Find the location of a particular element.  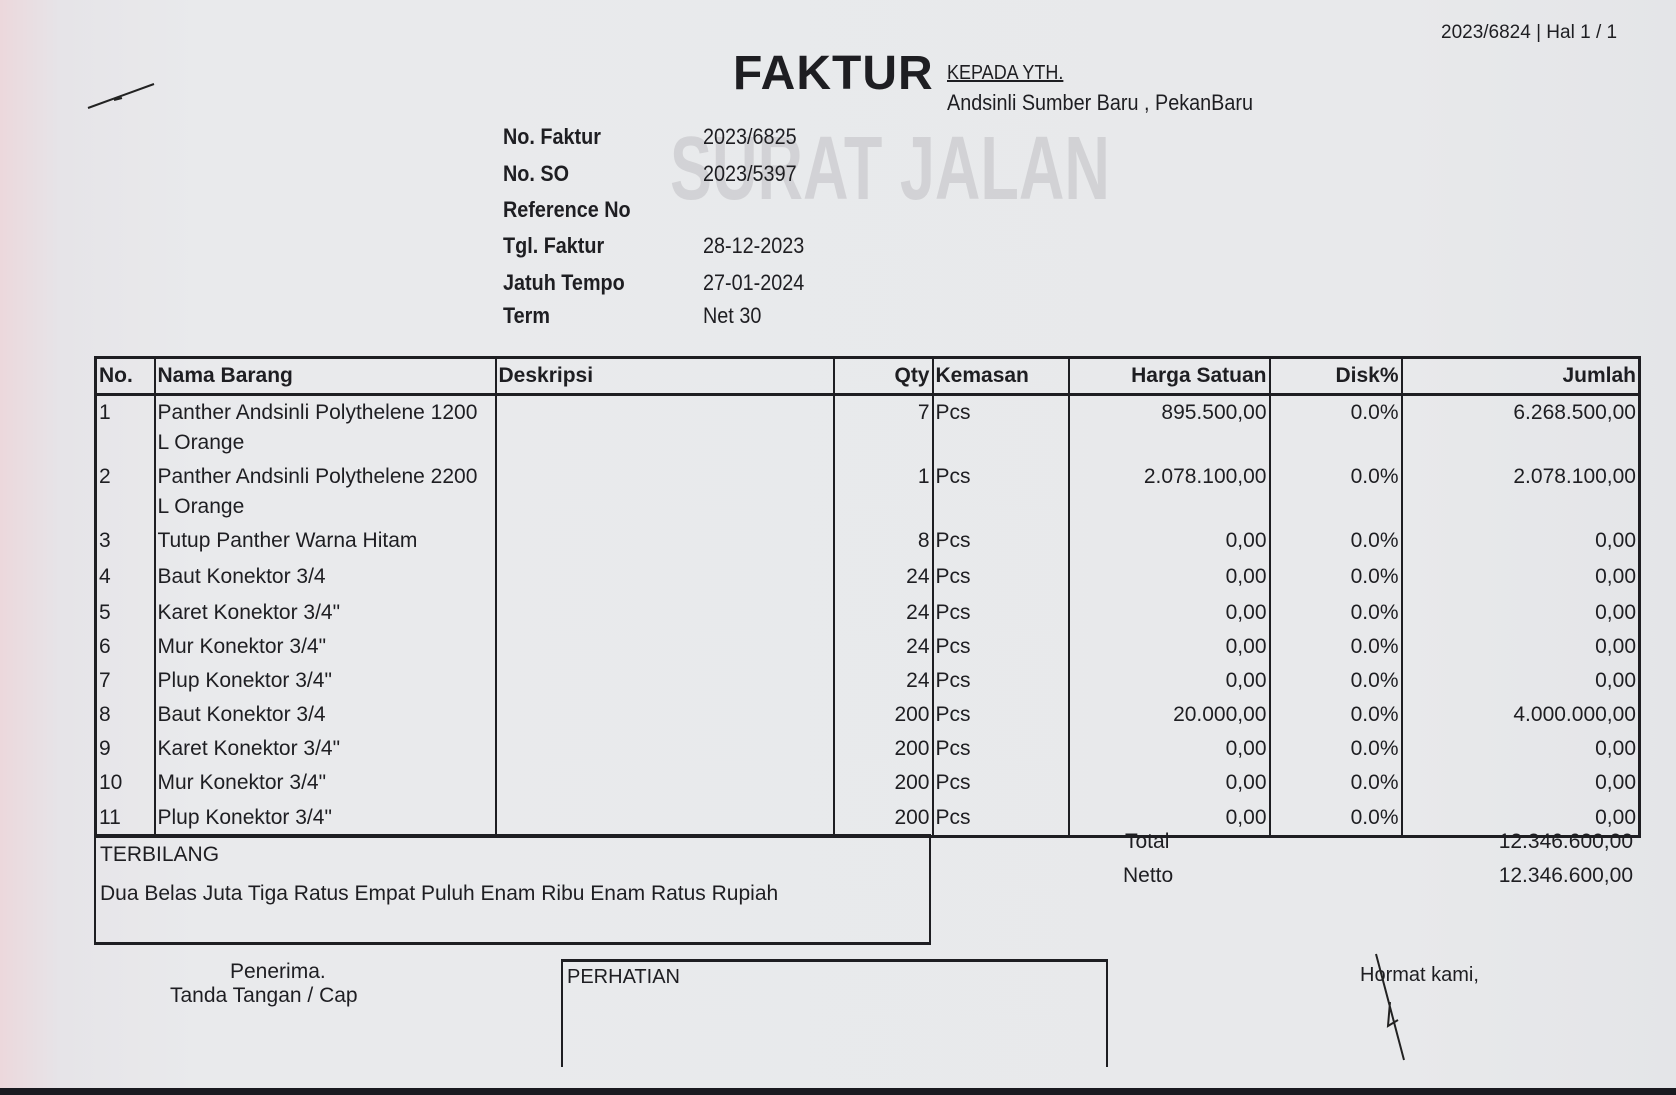

hormat-kami: Hormat kami, is located at coordinates (1419, 975).